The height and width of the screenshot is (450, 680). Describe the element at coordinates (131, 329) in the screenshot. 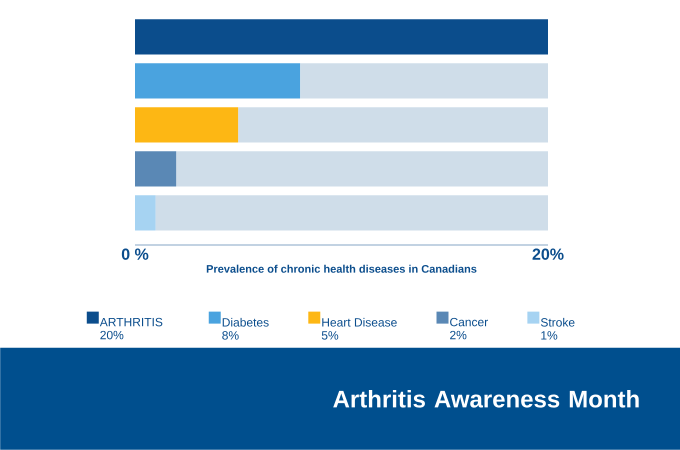

I see `legend-label: ARTHRITIS 20%` at that location.